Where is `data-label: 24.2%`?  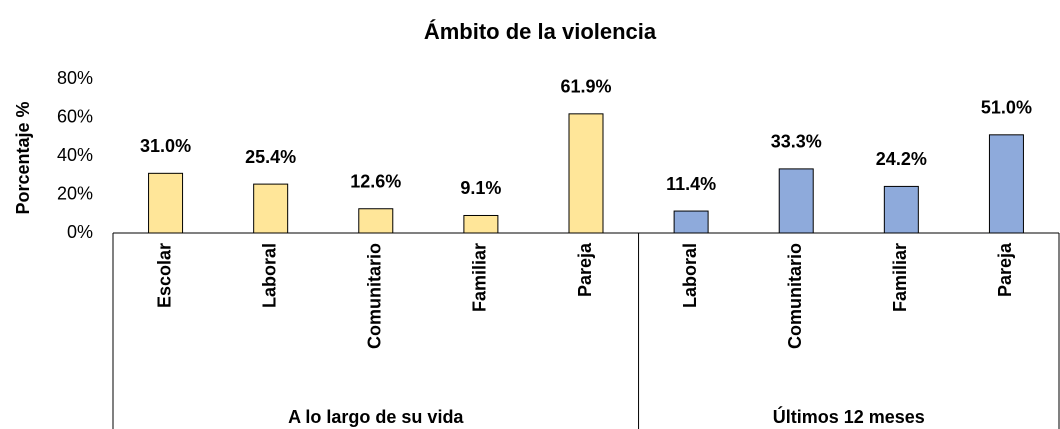
data-label: 24.2% is located at coordinates (901, 159).